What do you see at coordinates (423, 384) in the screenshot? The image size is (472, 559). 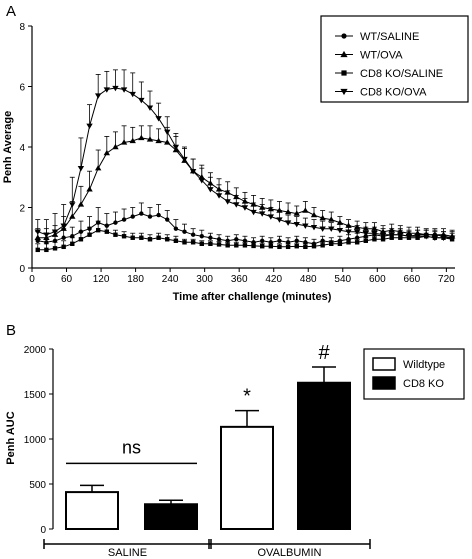 I see `panel-b-legend-label: CD8 KO` at bounding box center [423, 384].